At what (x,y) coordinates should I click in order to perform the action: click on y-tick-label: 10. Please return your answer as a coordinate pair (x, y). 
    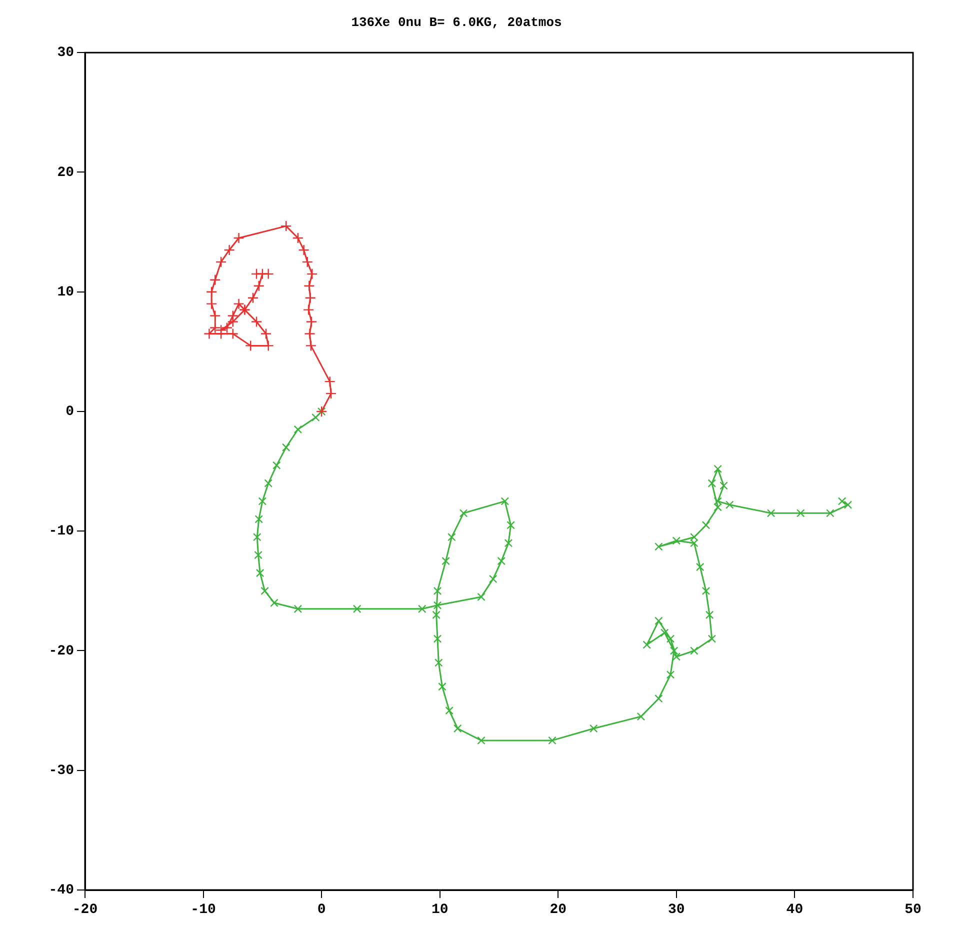
    Looking at the image, I should click on (65, 292).